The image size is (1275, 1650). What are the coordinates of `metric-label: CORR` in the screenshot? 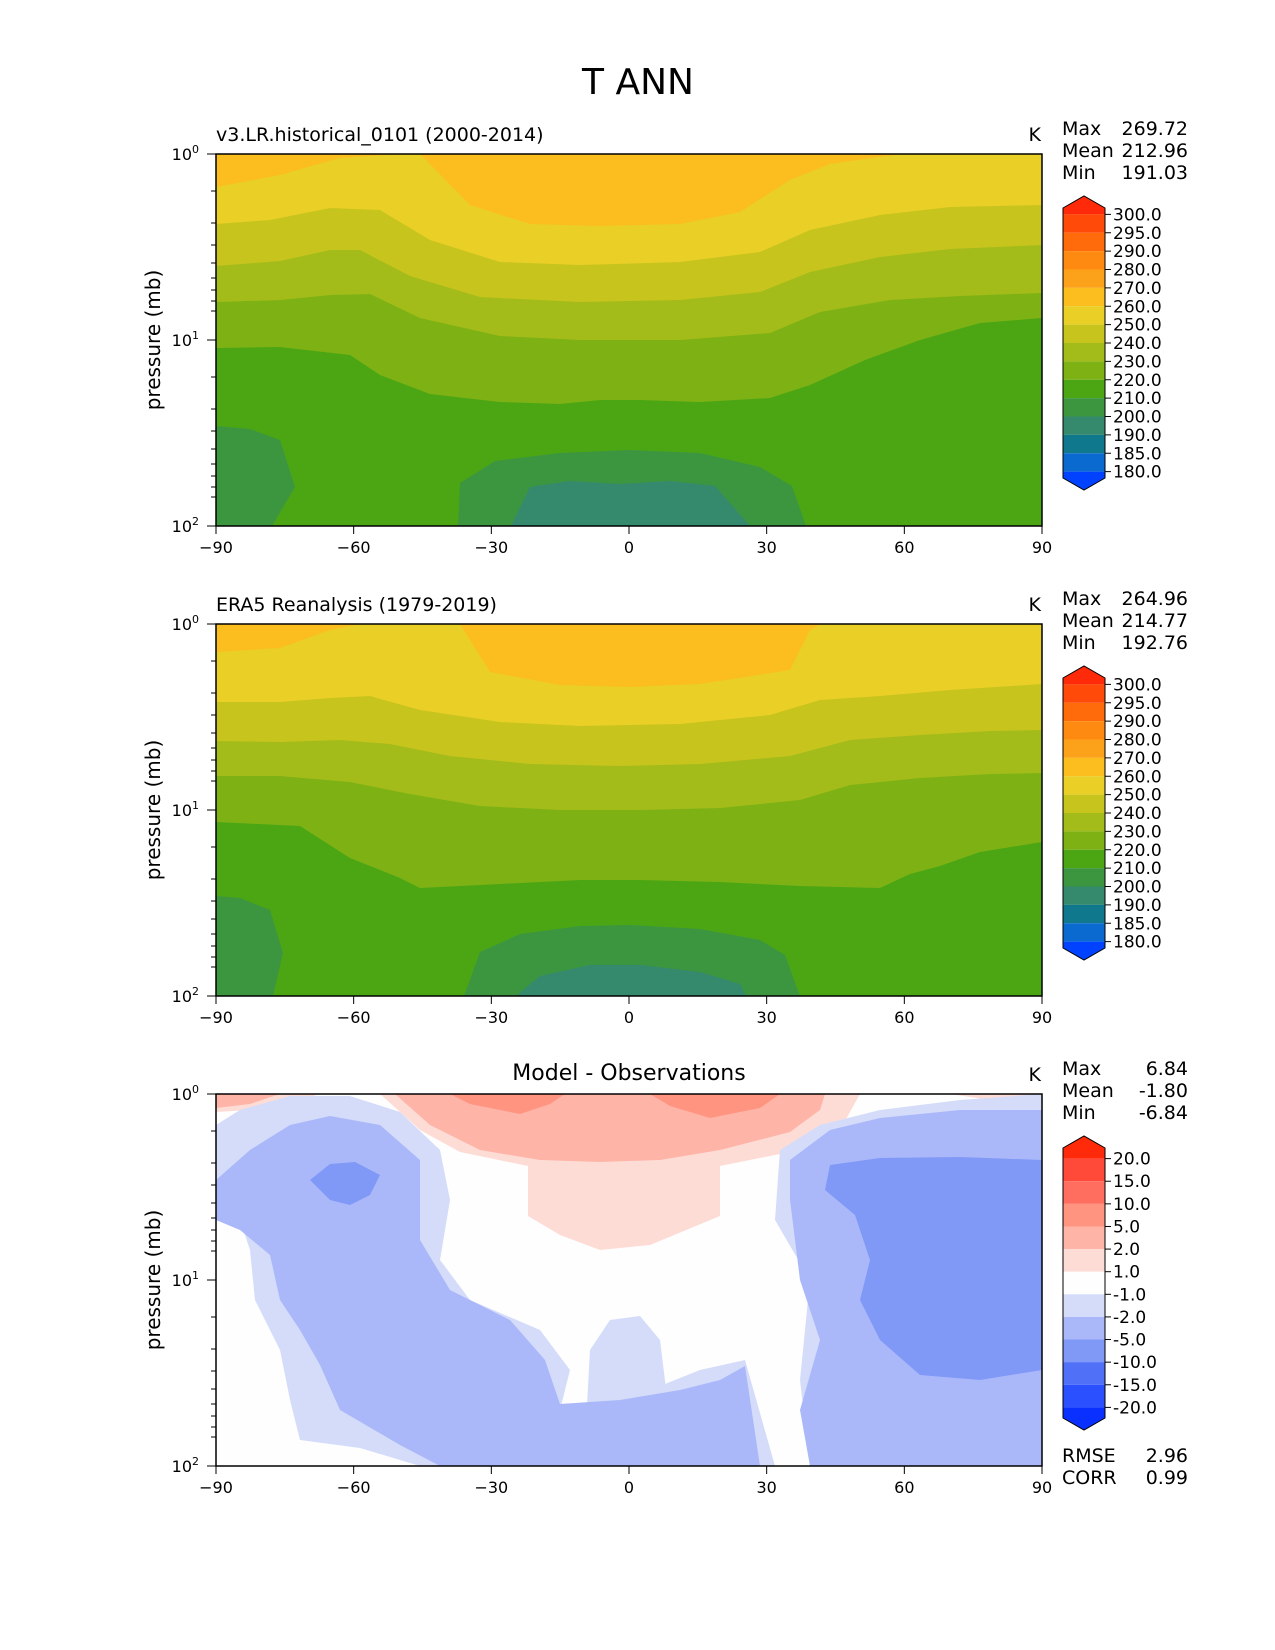 It's located at (1089, 1478).